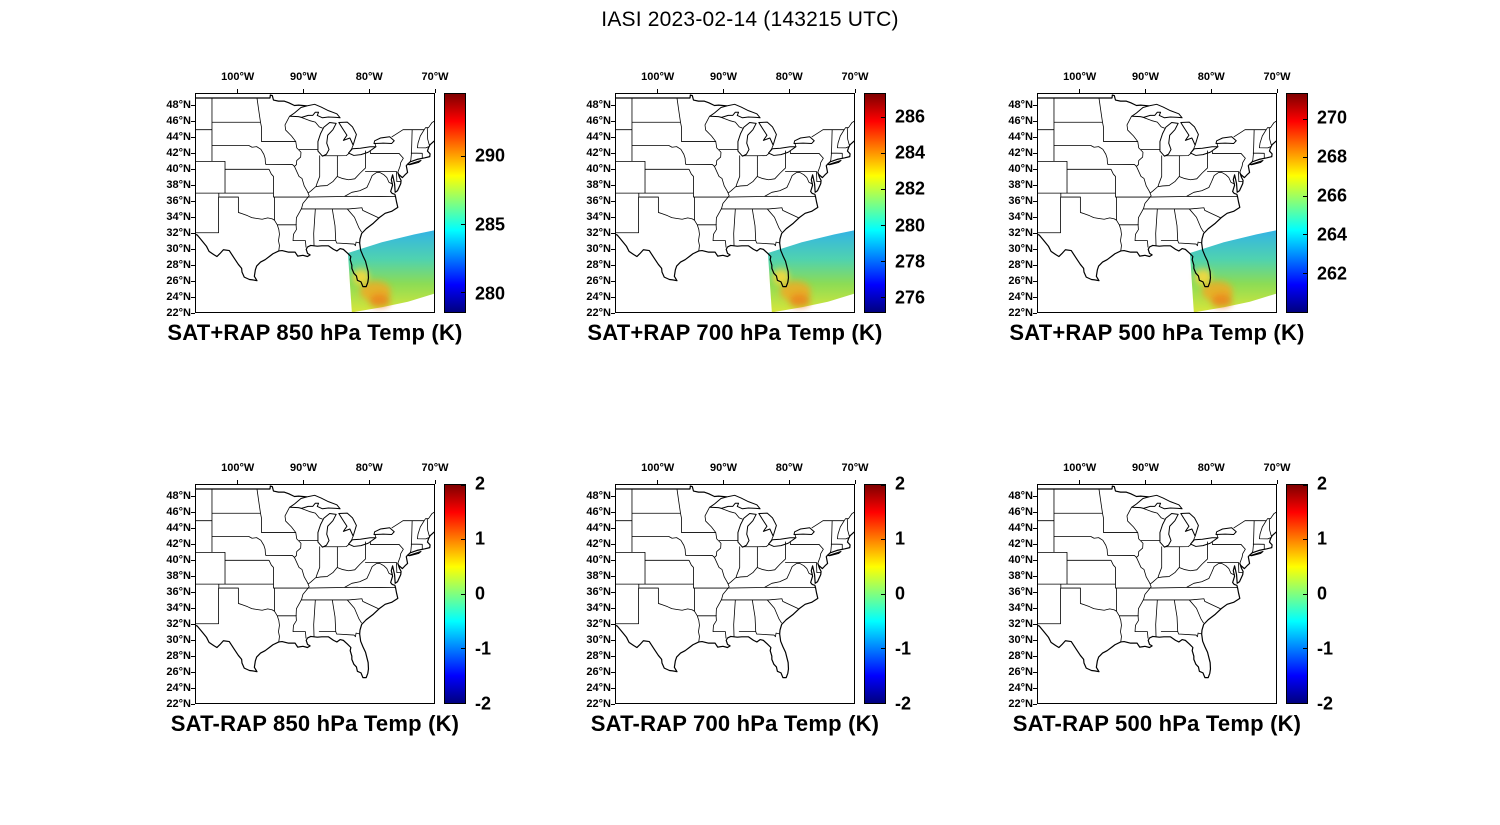 This screenshot has width=1500, height=825. Describe the element at coordinates (315, 723) in the screenshot. I see `panel-title: SAT-RAP 850 hPa Temp (K)` at that location.